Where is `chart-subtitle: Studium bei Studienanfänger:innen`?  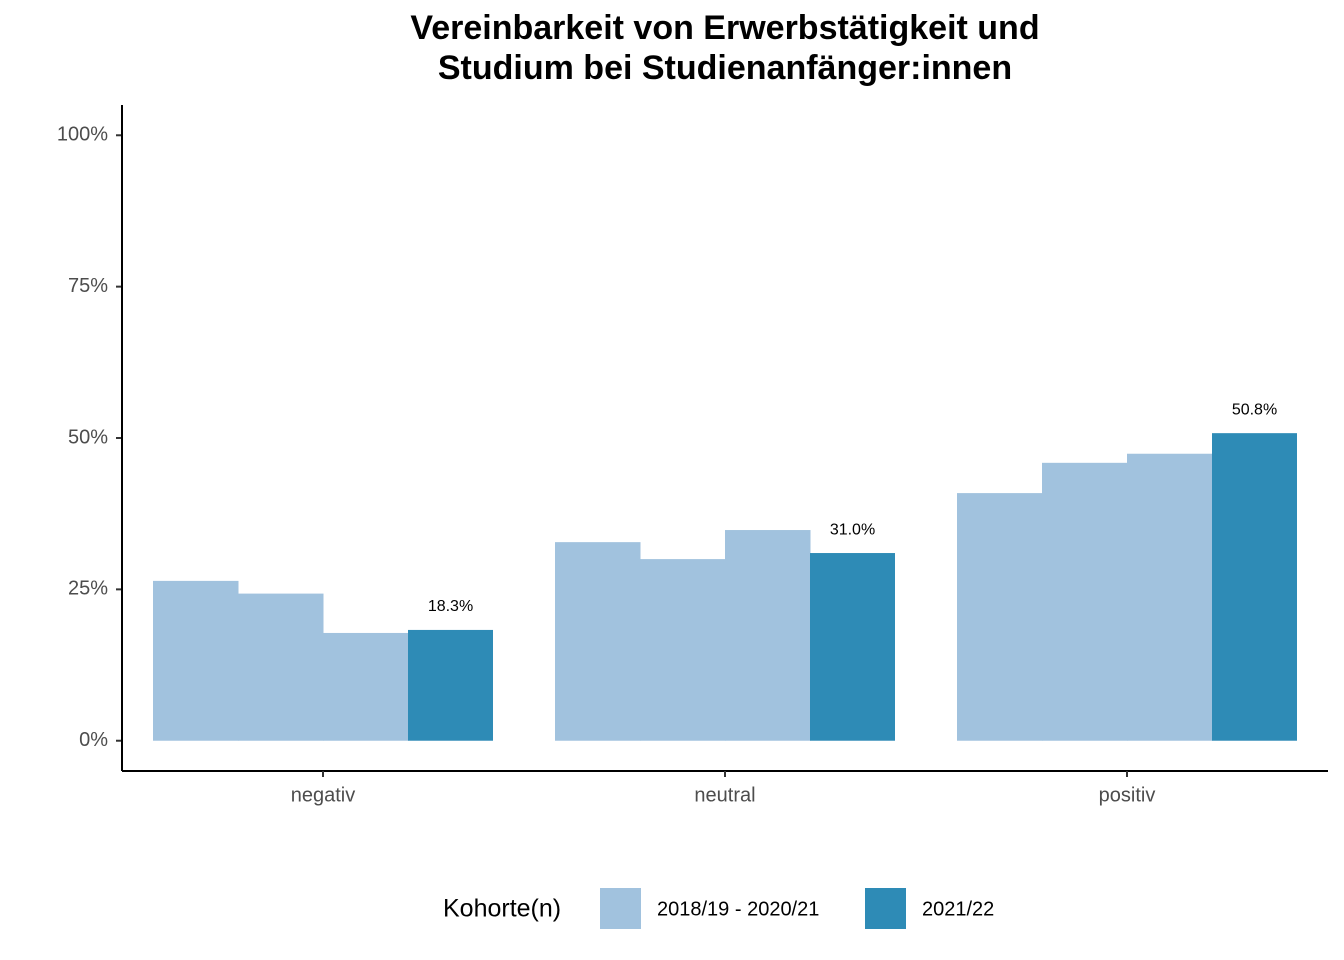 chart-subtitle: Studium bei Studienanfänger:innen is located at coordinates (725, 68).